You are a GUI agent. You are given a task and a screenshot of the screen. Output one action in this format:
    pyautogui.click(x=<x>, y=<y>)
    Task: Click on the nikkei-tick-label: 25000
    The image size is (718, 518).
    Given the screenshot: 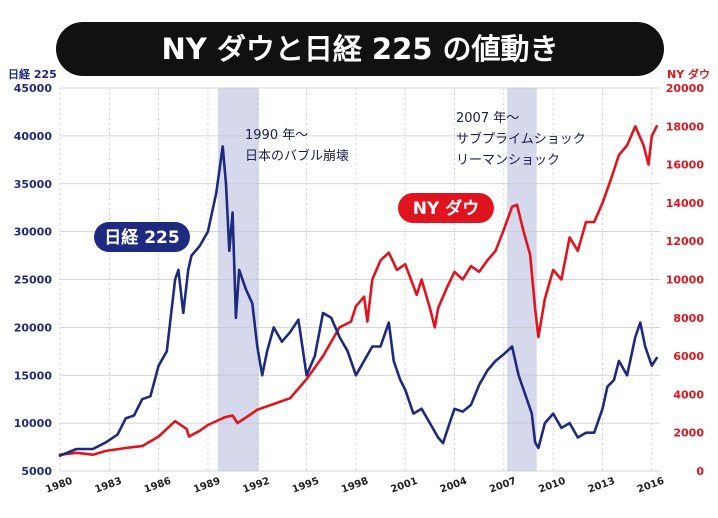 What is the action you would take?
    pyautogui.click(x=33, y=280)
    